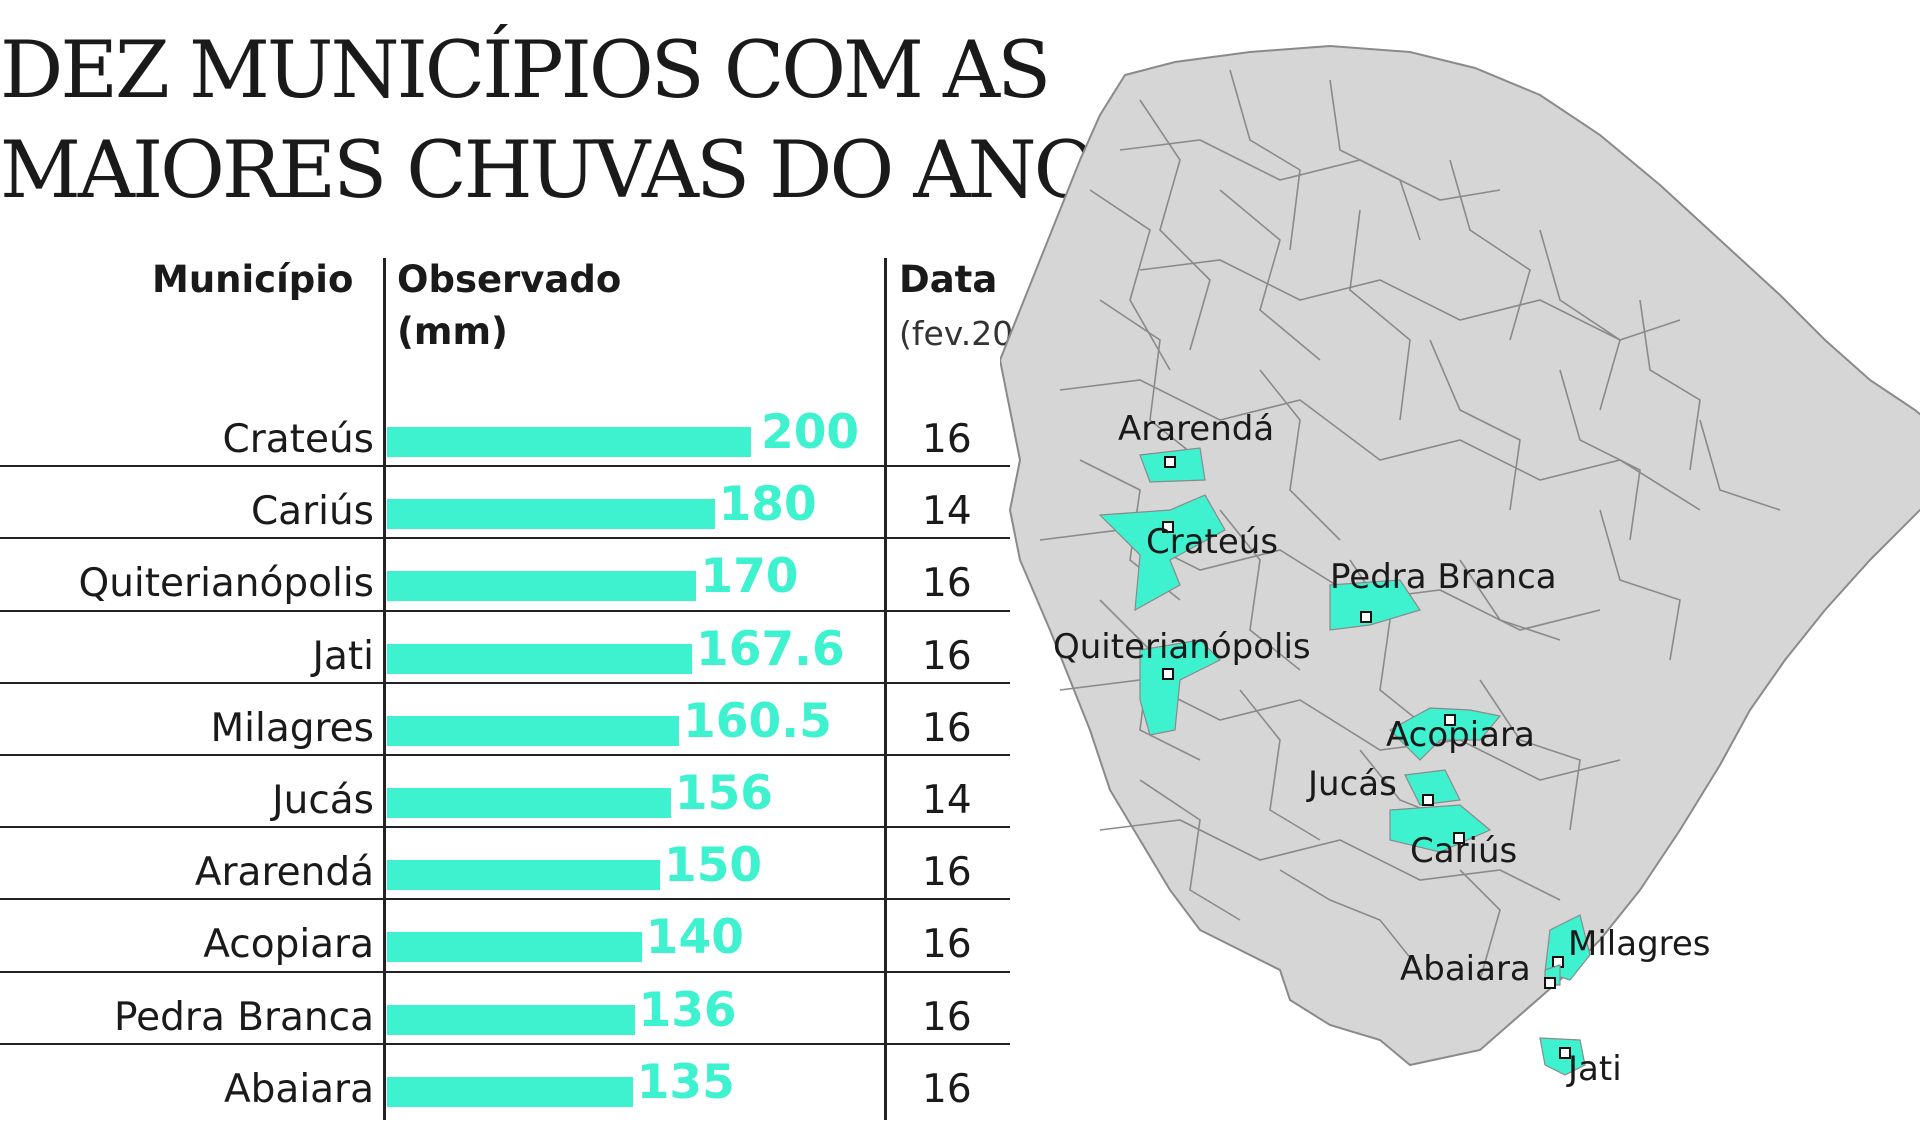  What do you see at coordinates (885, 689) in the screenshot?
I see `date-column-divider` at bounding box center [885, 689].